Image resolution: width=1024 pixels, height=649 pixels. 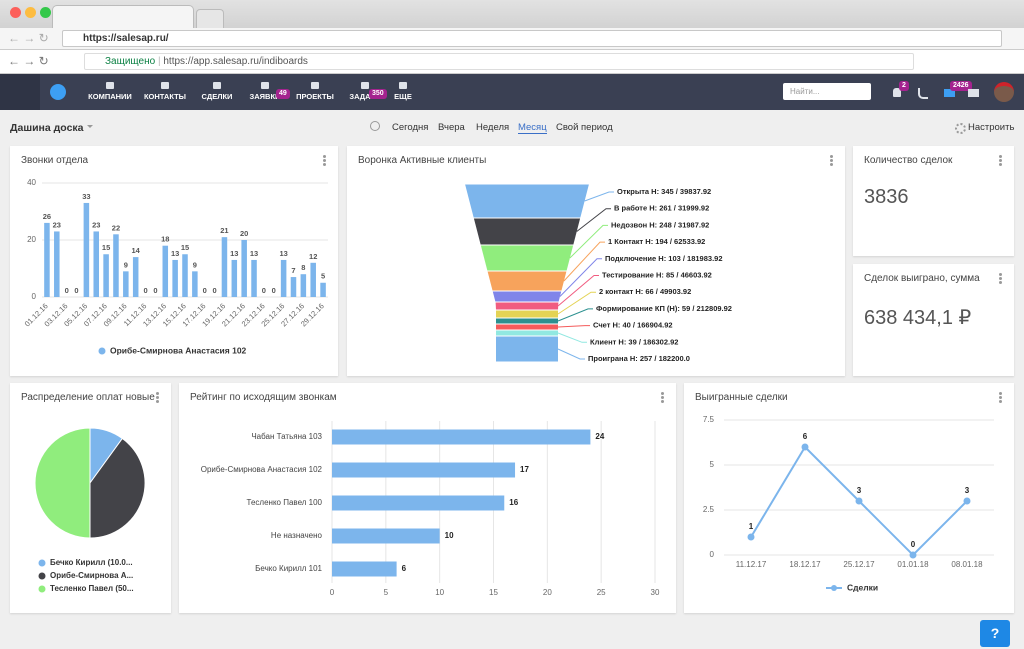 I want to click on nav-item: КОМПАНИИ, so click(x=110, y=92).